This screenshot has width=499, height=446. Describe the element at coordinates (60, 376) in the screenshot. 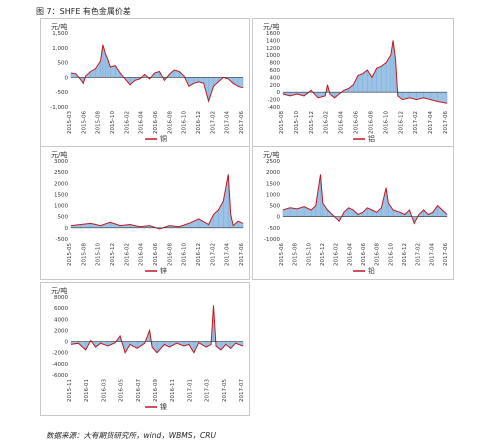

I see `y-tick-label: -6000` at that location.